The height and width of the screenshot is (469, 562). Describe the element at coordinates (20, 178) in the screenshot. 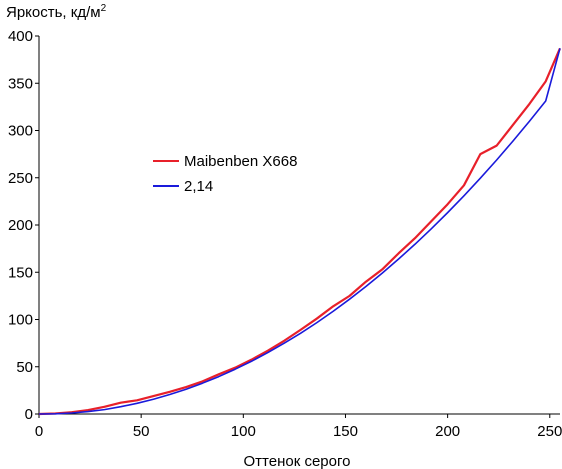

I see `y-tick-label: 250` at that location.